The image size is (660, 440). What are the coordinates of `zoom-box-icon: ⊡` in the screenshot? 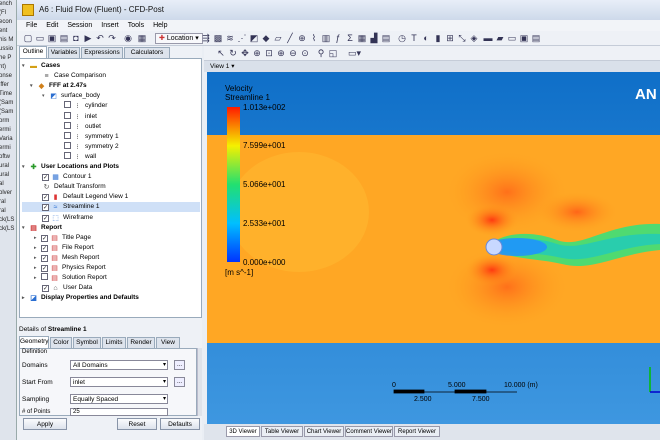 It's located at (269, 53).